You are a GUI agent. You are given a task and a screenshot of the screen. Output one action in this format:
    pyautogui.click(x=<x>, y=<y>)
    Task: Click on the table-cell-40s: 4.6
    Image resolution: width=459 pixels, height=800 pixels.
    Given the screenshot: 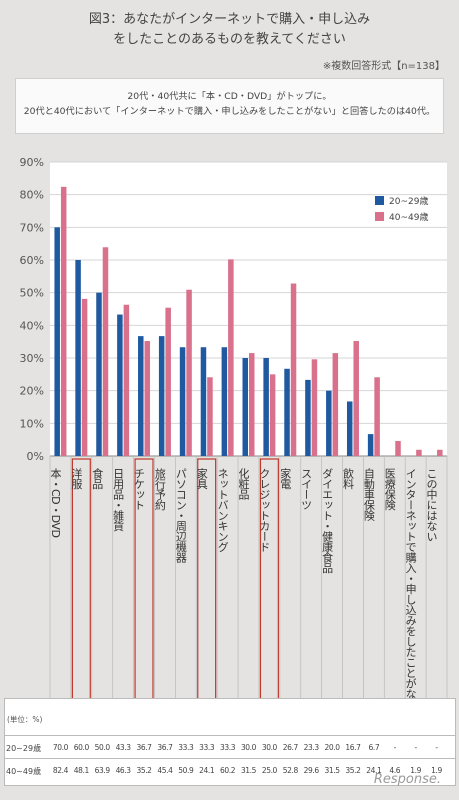 What is the action you would take?
    pyautogui.click(x=395, y=770)
    